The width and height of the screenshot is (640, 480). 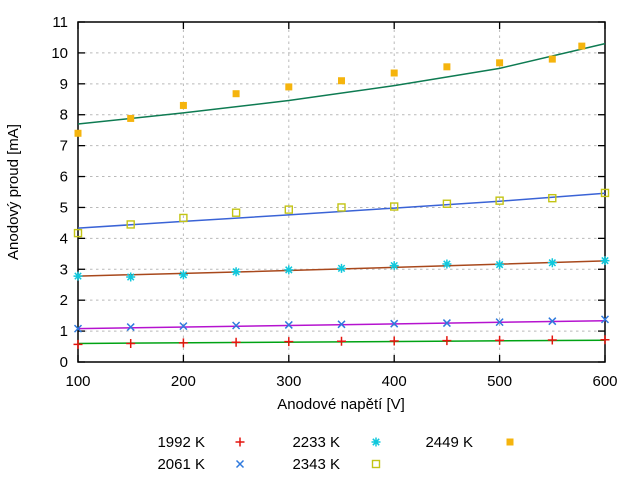 I want to click on x-tick-label: 600, so click(x=604, y=381).